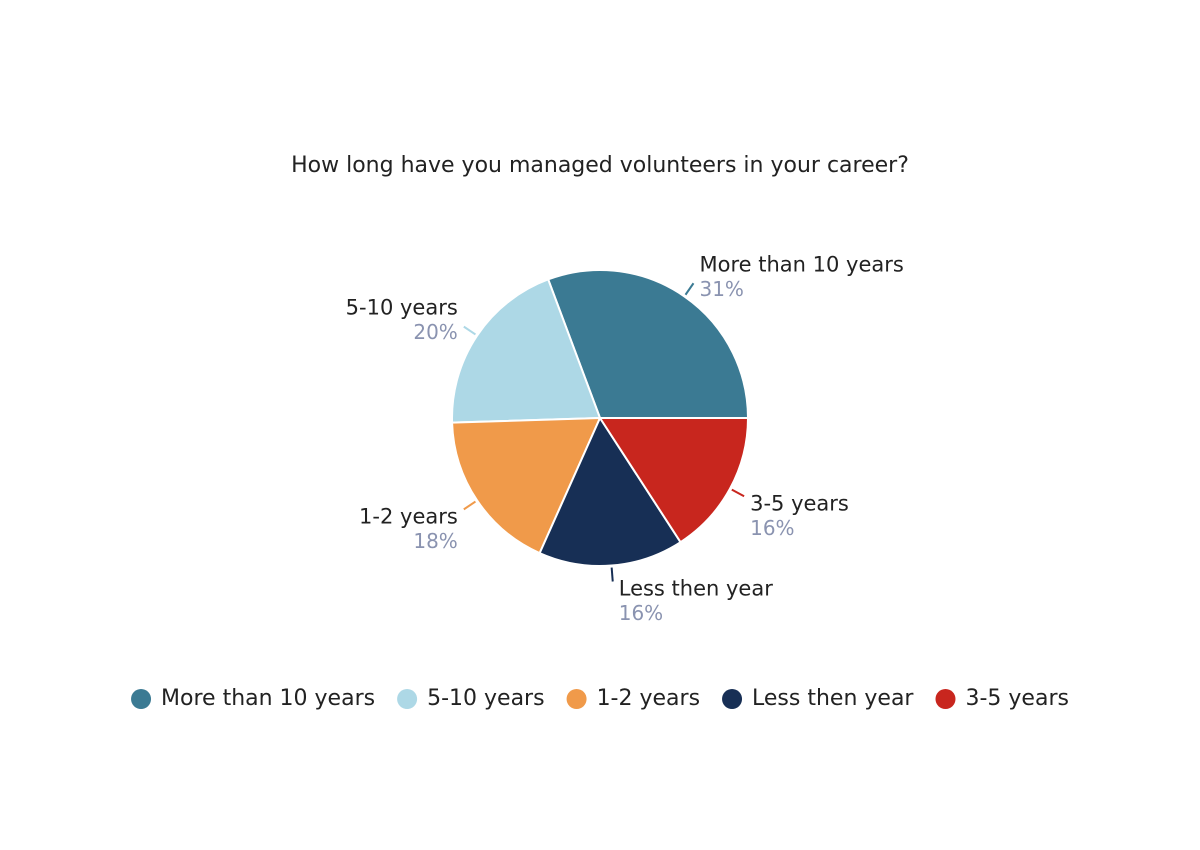  I want to click on legend-label: 5-10 years, so click(485, 698).